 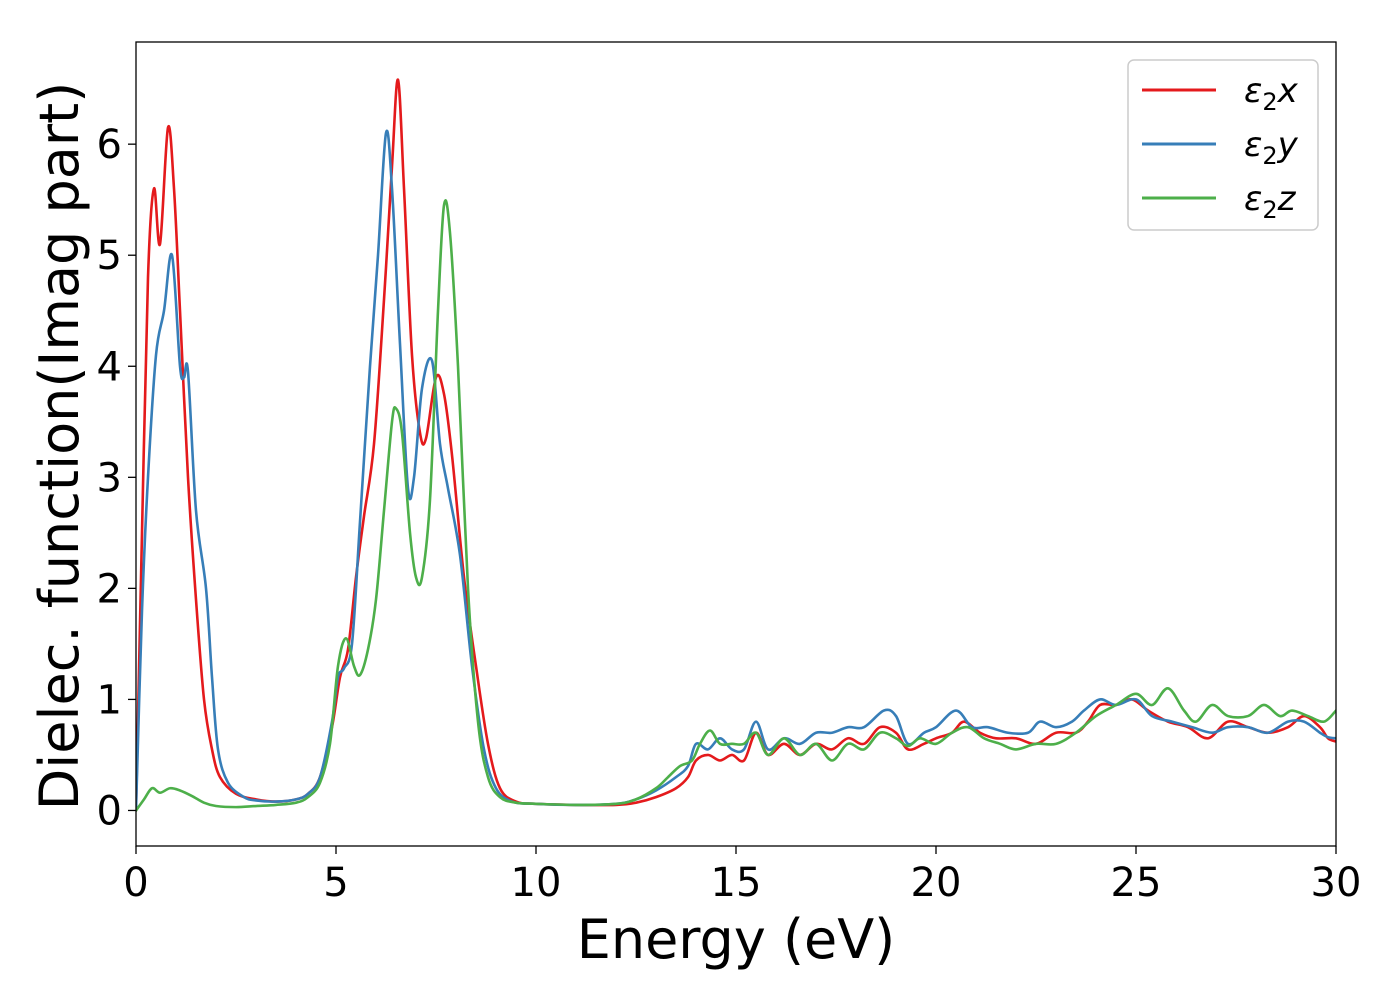 What do you see at coordinates (335, 883) in the screenshot?
I see `x-tick-label: 5` at bounding box center [335, 883].